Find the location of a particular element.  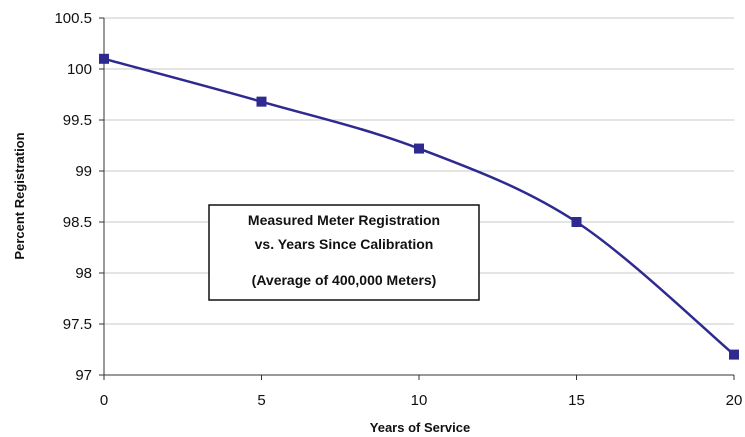

annotation-line-2: vs. Years Since Calibration is located at coordinates (344, 244).